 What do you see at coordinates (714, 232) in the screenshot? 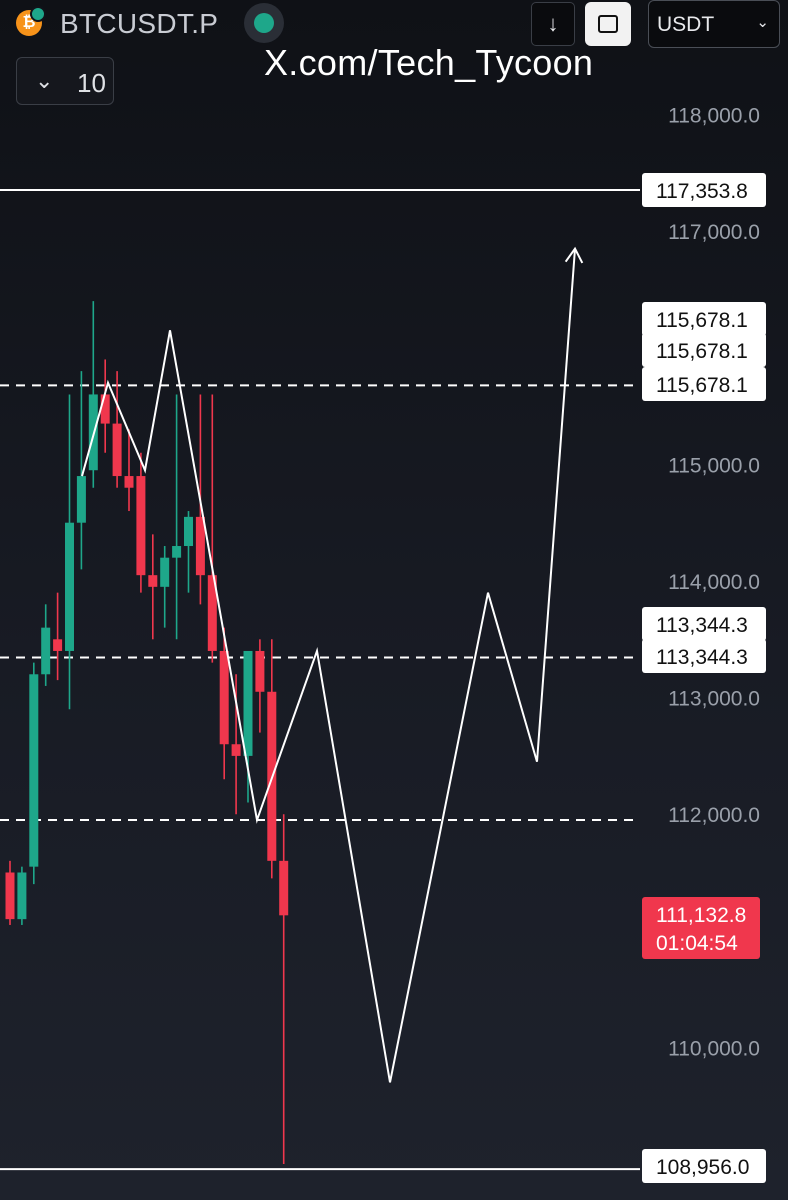
I see `y-axis-tick-label: 117,000.0` at bounding box center [714, 232].